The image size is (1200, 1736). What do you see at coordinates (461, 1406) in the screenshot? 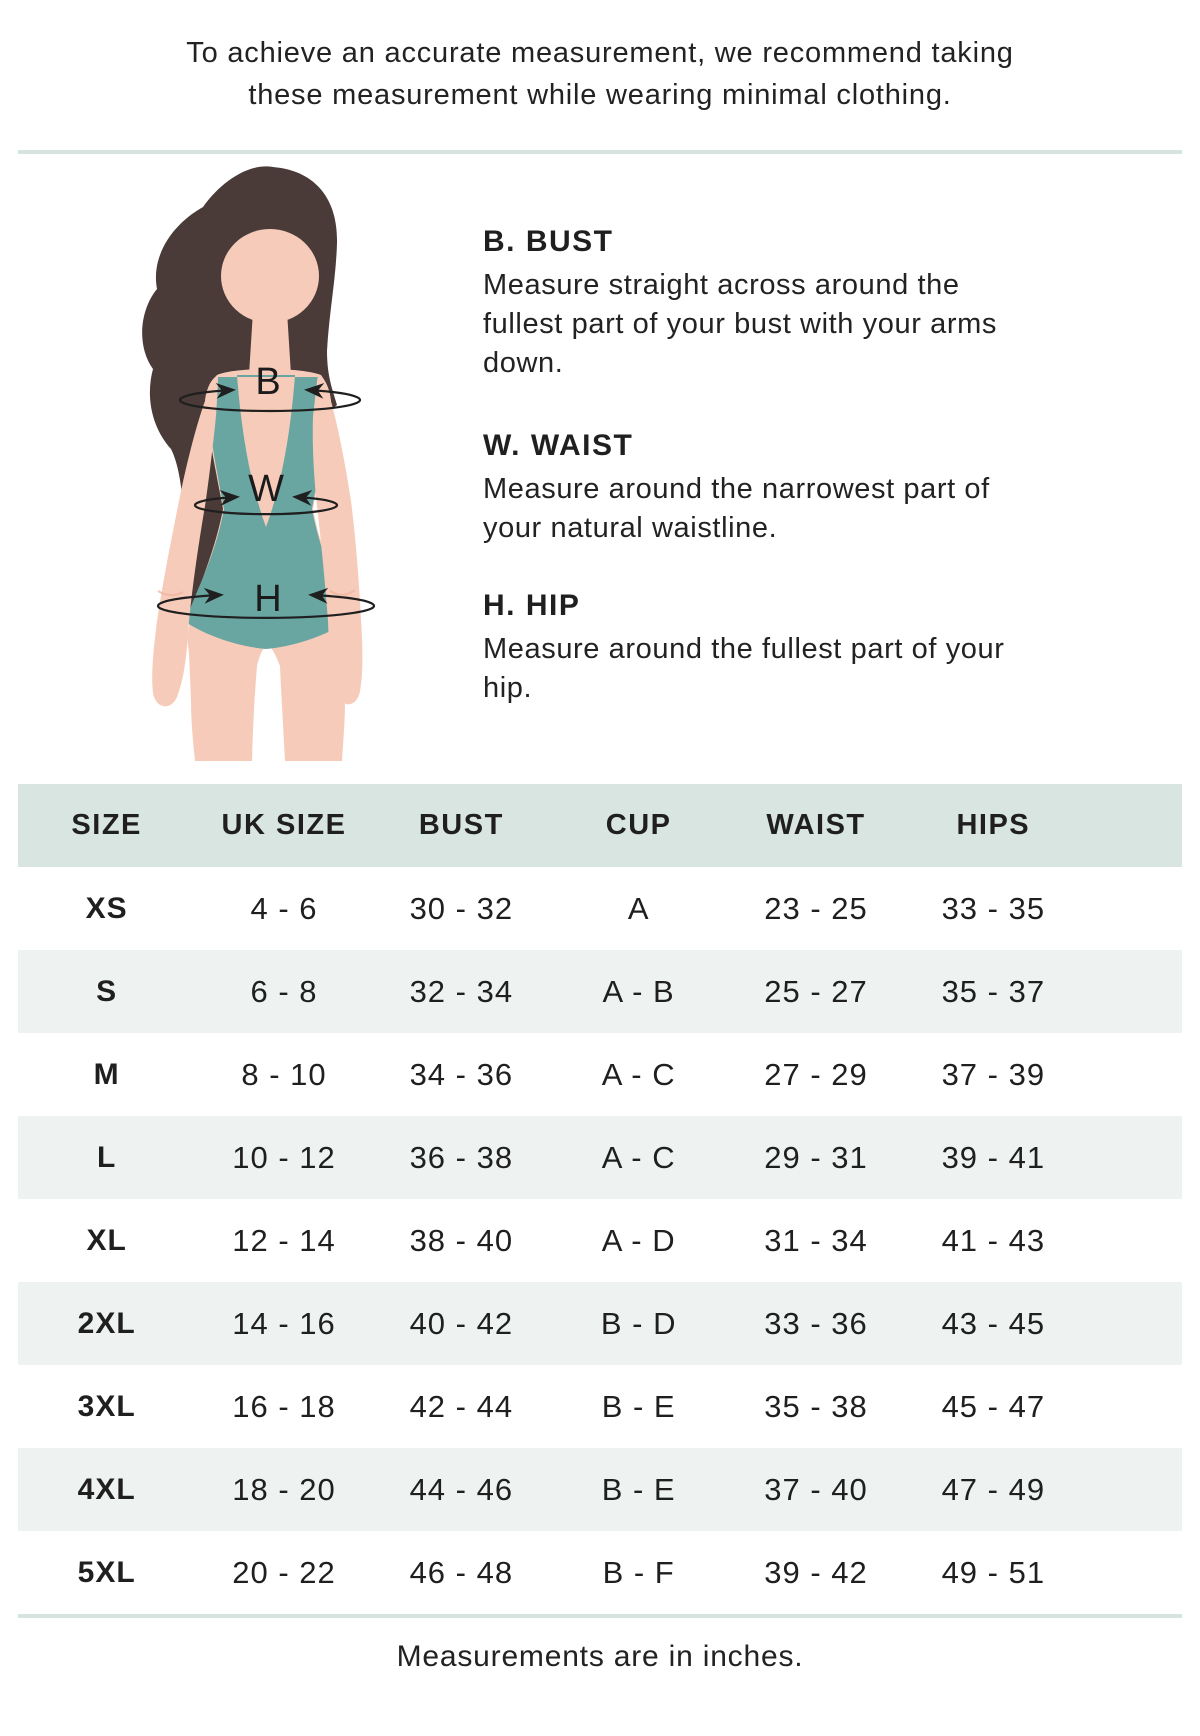
I see `table-cell: 42 - 44` at bounding box center [461, 1406].